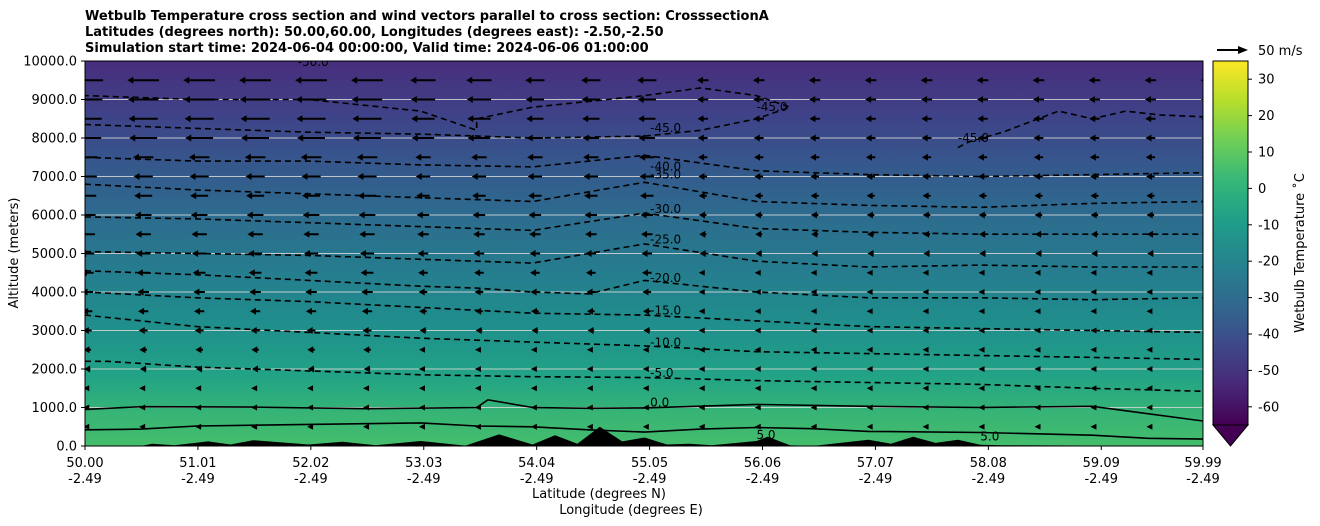 Image resolution: width=1320 pixels, height=526 pixels. Describe the element at coordinates (423, 463) in the screenshot. I see `x-tick-label-latitude: 53.03` at that location.